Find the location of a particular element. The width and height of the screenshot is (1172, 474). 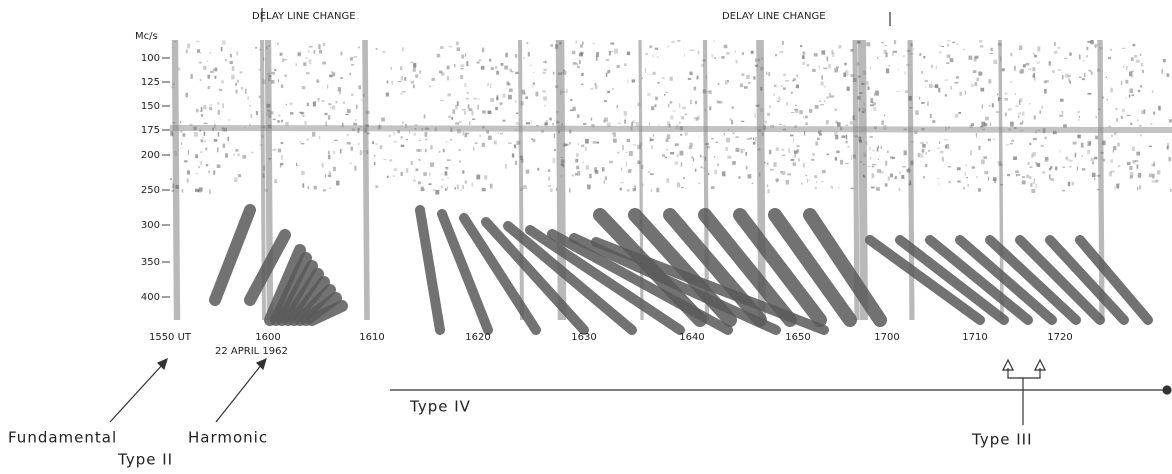

time-label: 1620 is located at coordinates (477, 337).